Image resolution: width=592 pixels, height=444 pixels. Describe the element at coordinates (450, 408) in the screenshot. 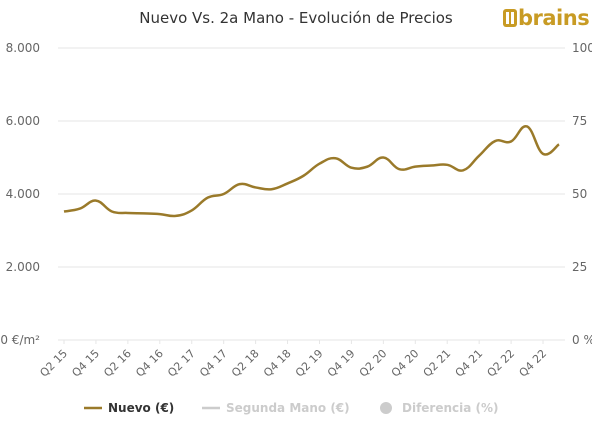

I see `legend-label: Diferencia (%)` at that location.